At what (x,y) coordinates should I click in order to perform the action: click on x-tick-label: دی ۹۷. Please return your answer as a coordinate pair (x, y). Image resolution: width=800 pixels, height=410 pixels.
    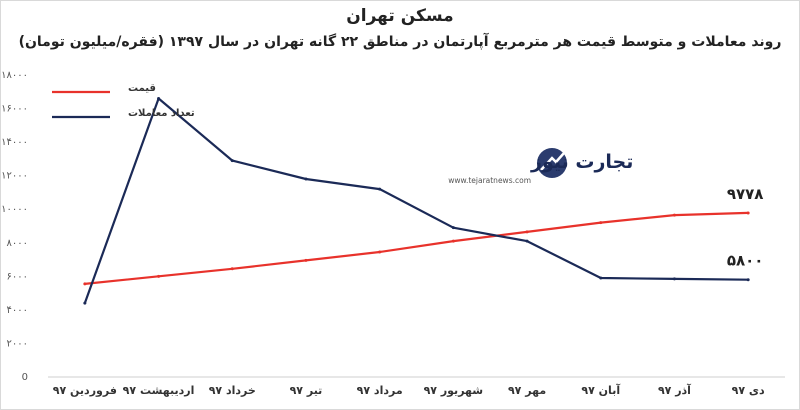
    Looking at the image, I should click on (748, 390).